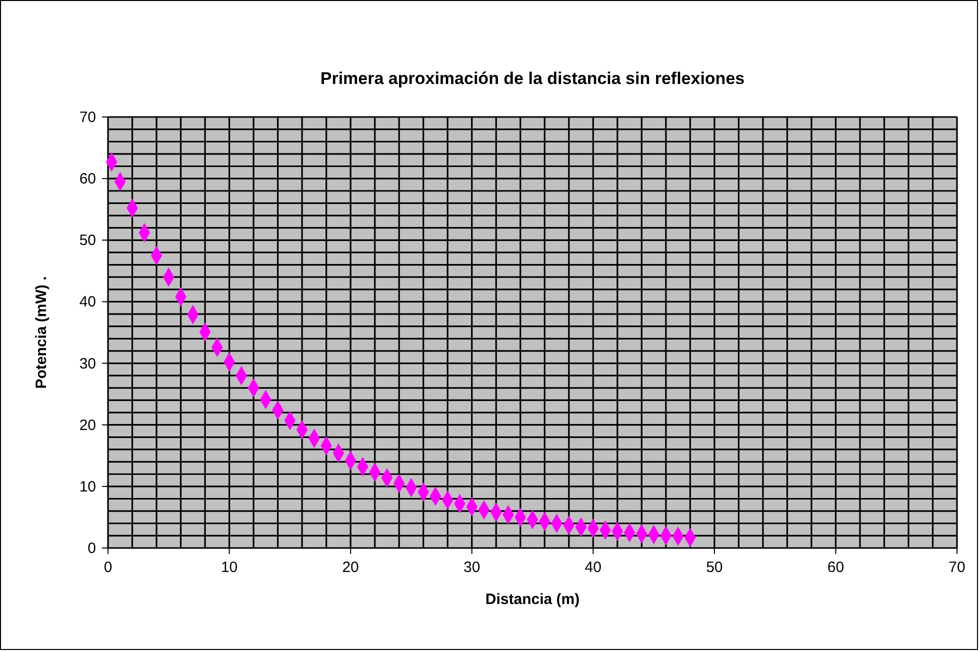 Image resolution: width=979 pixels, height=651 pixels. What do you see at coordinates (532, 78) in the screenshot?
I see `chart-title: Primera aproximación de la distancia sin reflexiones` at bounding box center [532, 78].